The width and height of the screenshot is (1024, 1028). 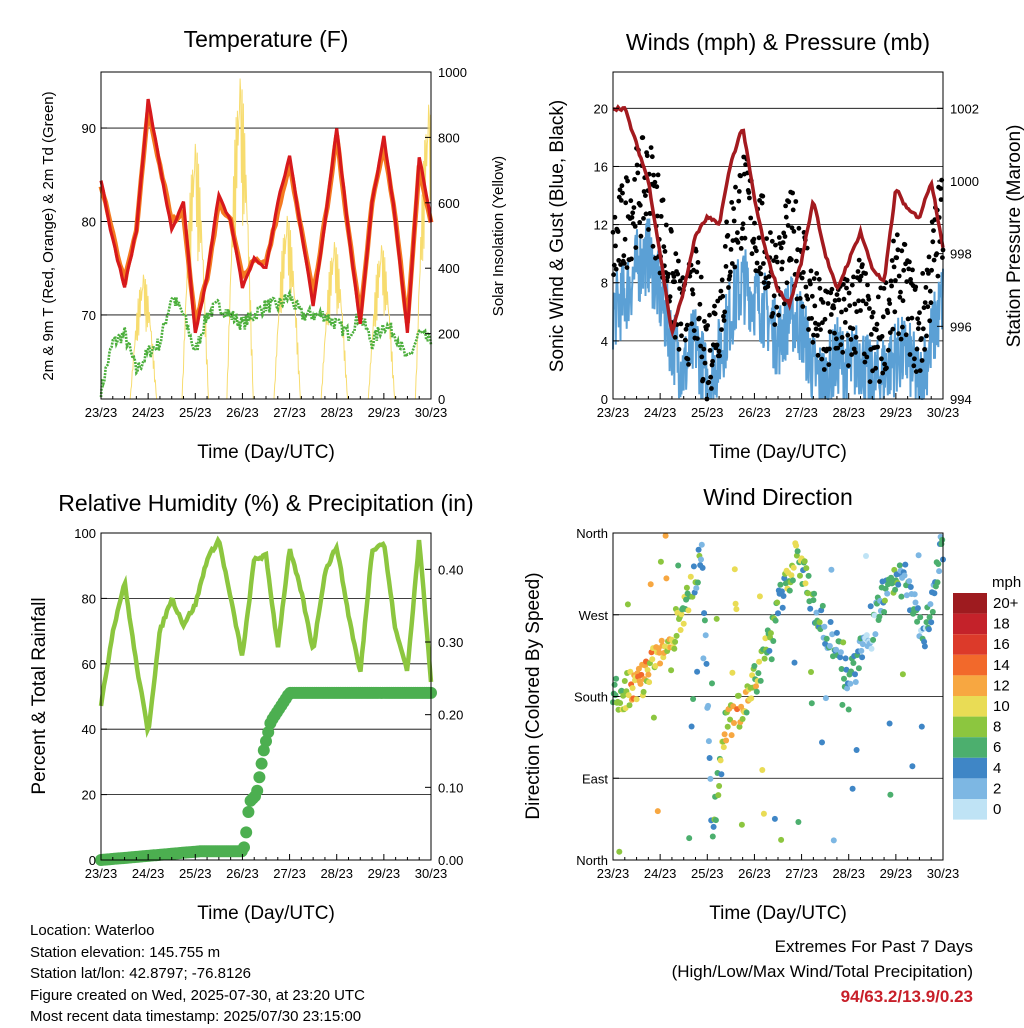 I want to click on temperature-y2tick-label: 1000, so click(x=452, y=72).